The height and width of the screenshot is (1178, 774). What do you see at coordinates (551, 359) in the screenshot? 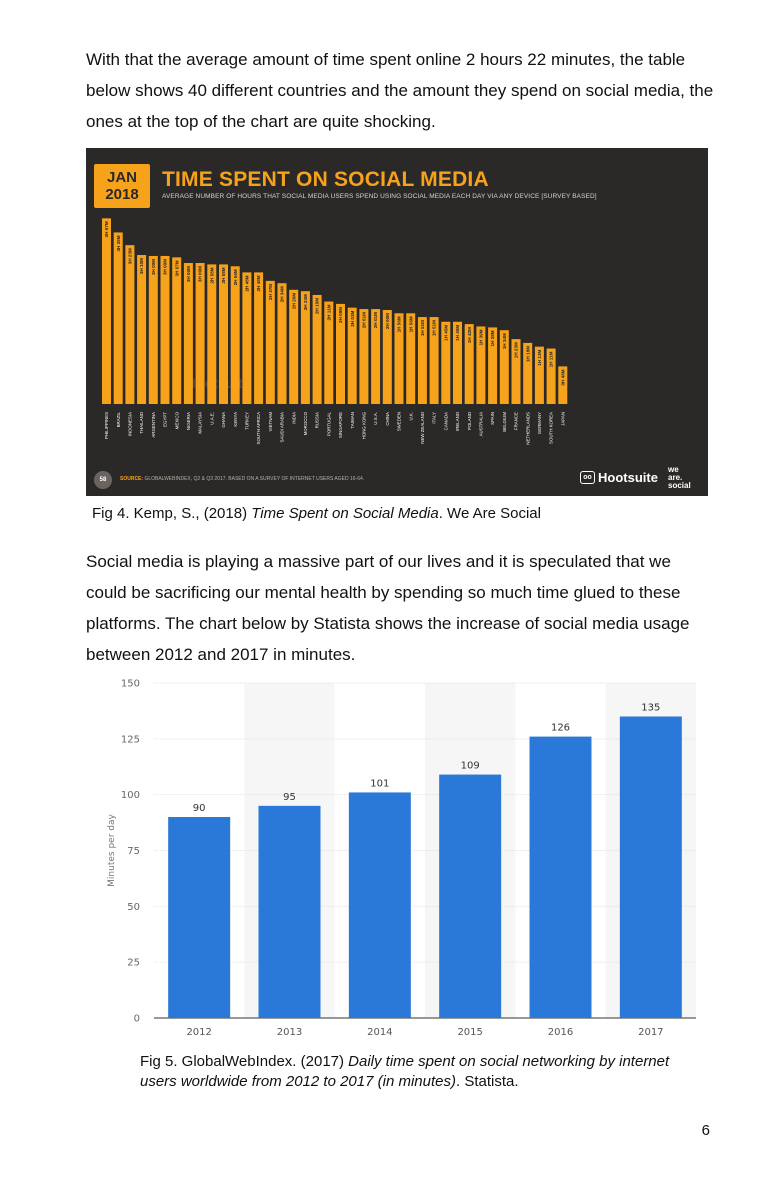
I see `infographic-data-label: 1H 11M` at bounding box center [551, 359].